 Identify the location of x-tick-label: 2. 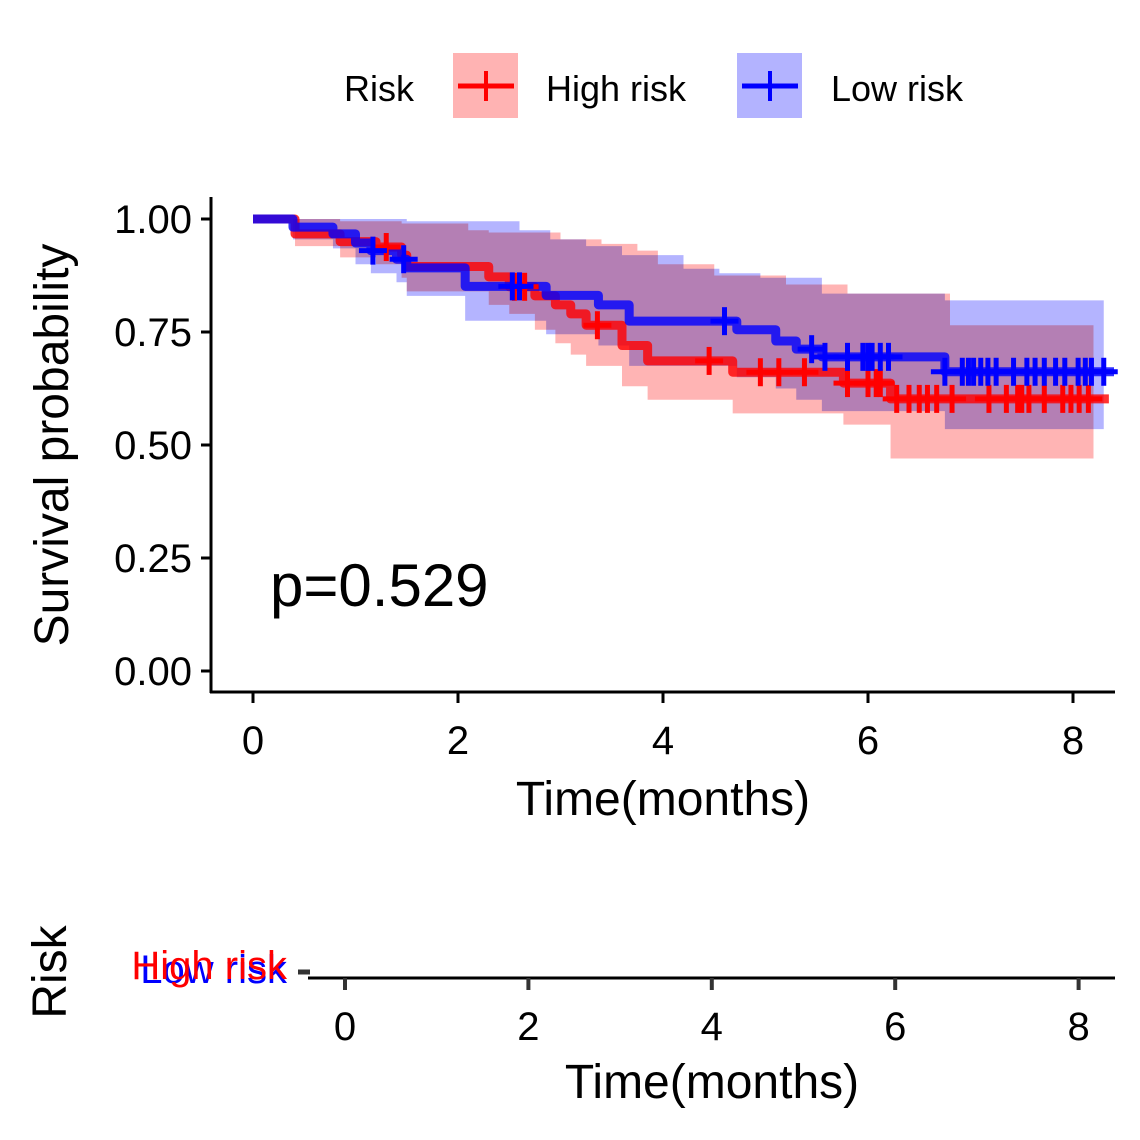
(458, 741).